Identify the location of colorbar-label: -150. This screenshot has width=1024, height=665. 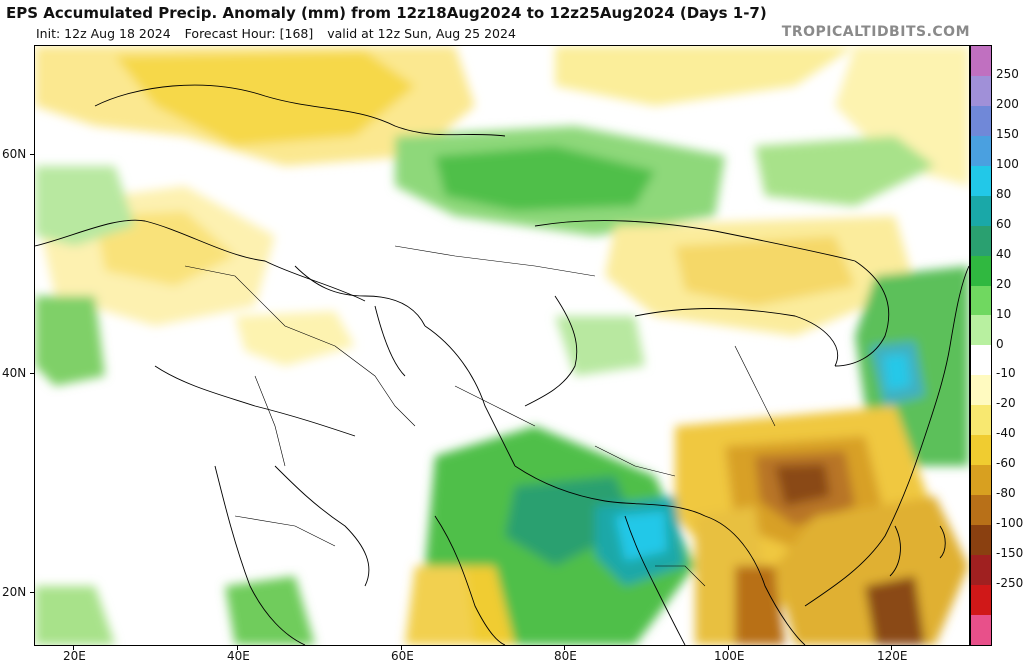
(1010, 553).